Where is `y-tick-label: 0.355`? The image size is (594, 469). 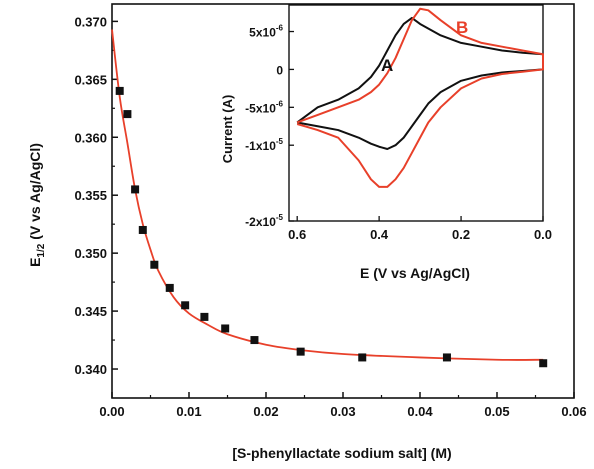 y-tick-label: 0.355 is located at coordinates (90, 195).